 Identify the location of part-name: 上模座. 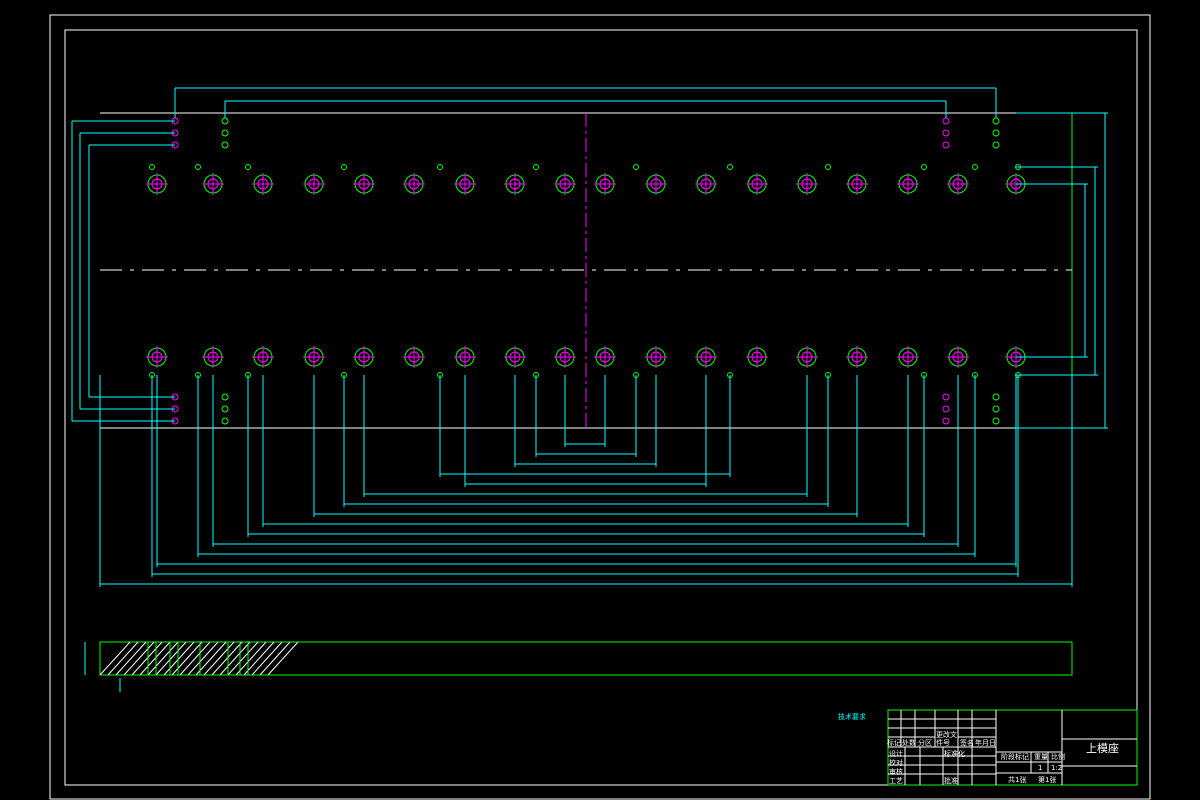
(1102, 748).